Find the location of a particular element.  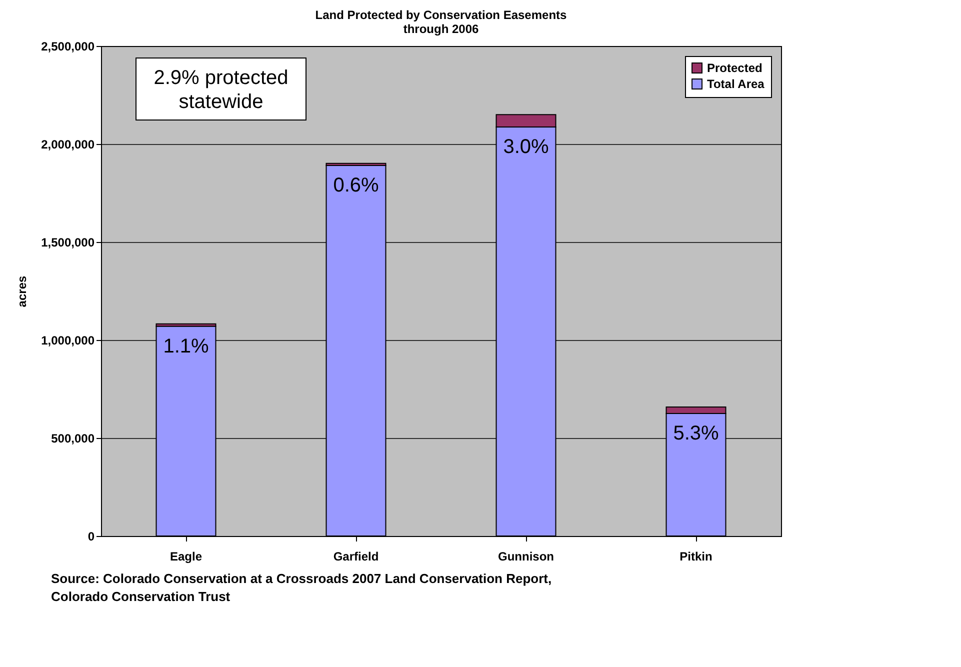

y-tick-label: 0 is located at coordinates (91, 537).